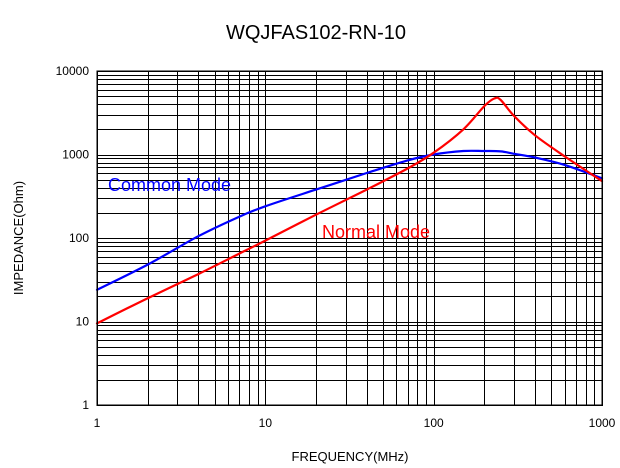 The width and height of the screenshot is (620, 468). I want to click on y-tick-labels: 1 10 100 1000 10000, so click(73, 238).